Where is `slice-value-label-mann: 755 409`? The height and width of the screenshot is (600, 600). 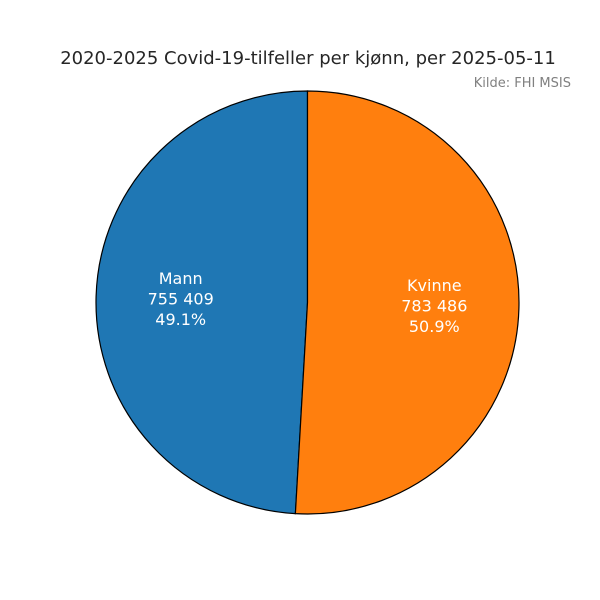 slice-value-label-mann: 755 409 is located at coordinates (181, 298).